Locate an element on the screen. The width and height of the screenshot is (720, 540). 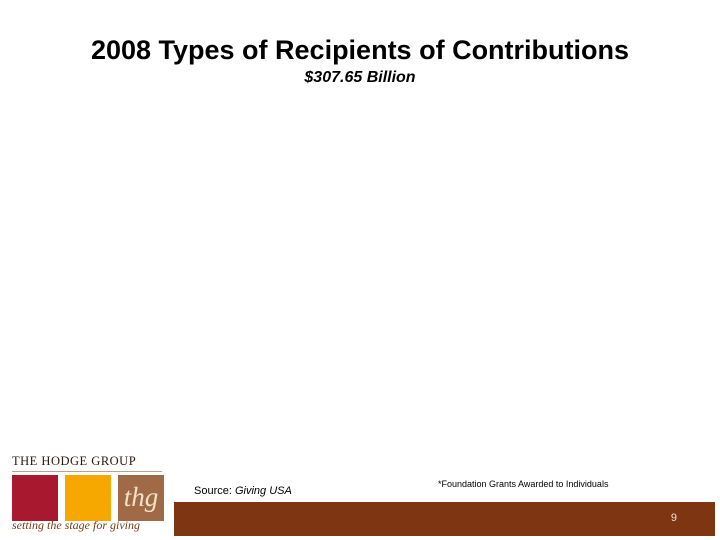
logo-red-square is located at coordinates (35, 498).